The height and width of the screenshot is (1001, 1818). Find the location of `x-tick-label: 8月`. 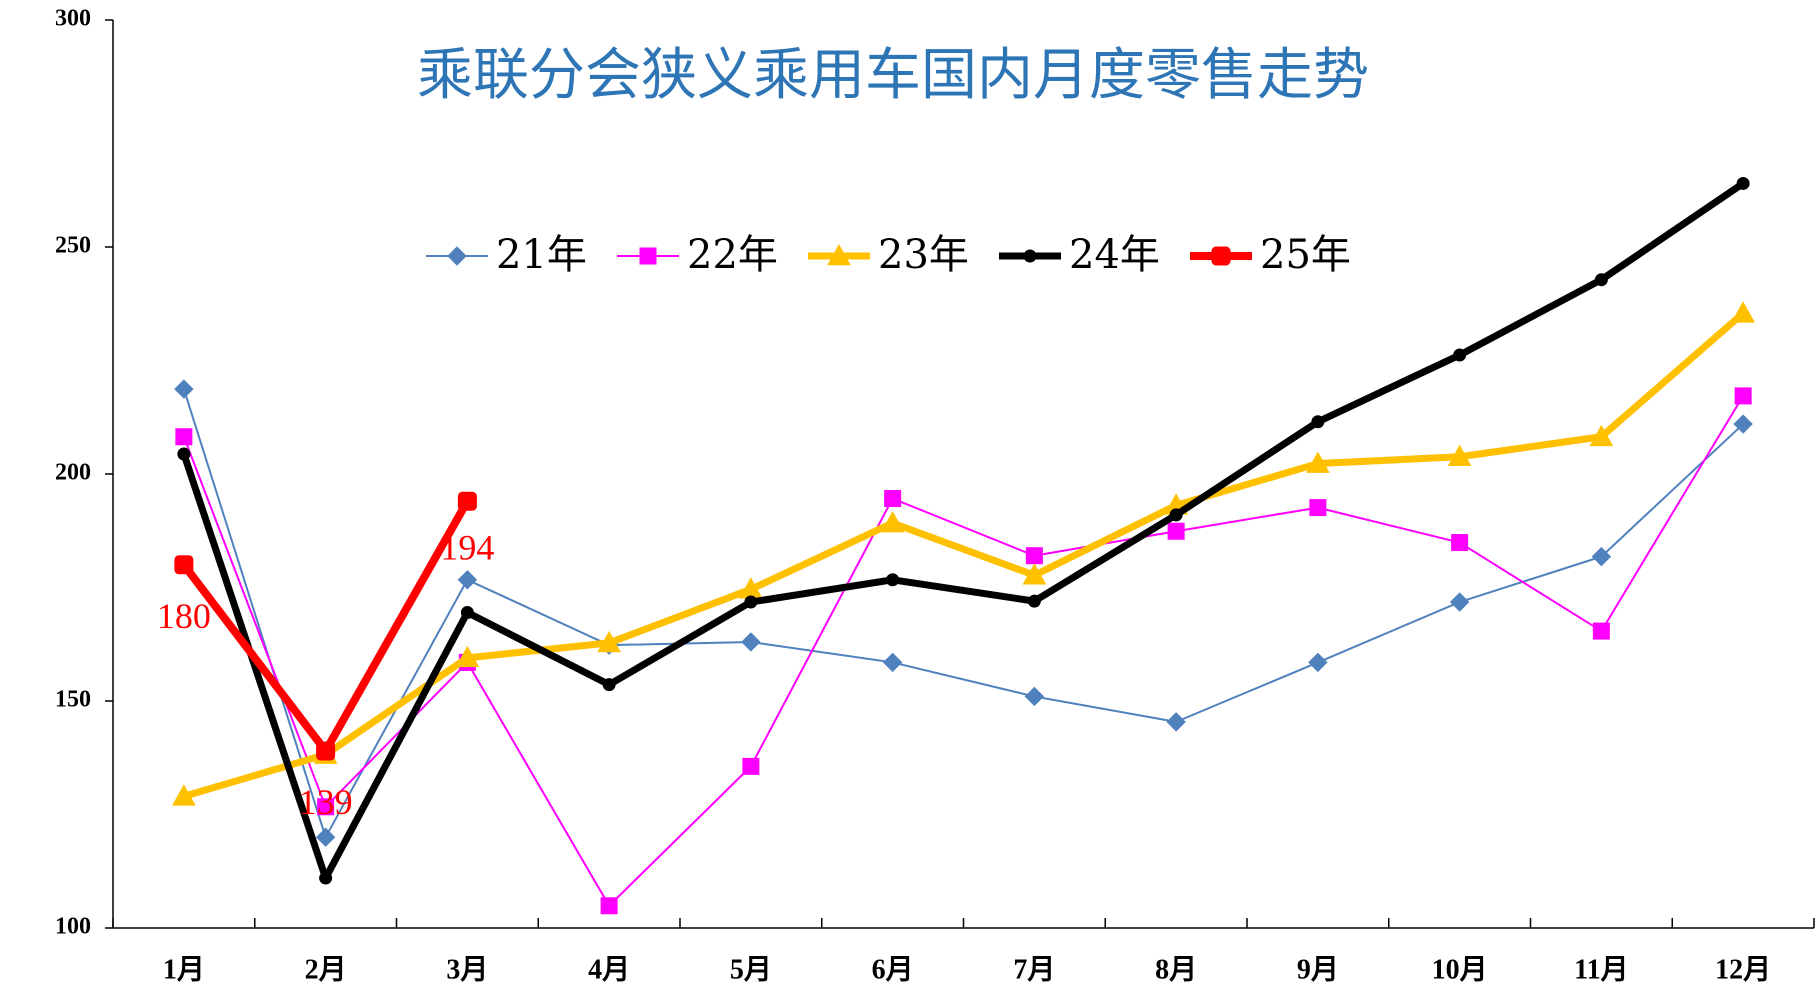

x-tick-label: 8月 is located at coordinates (1176, 969).